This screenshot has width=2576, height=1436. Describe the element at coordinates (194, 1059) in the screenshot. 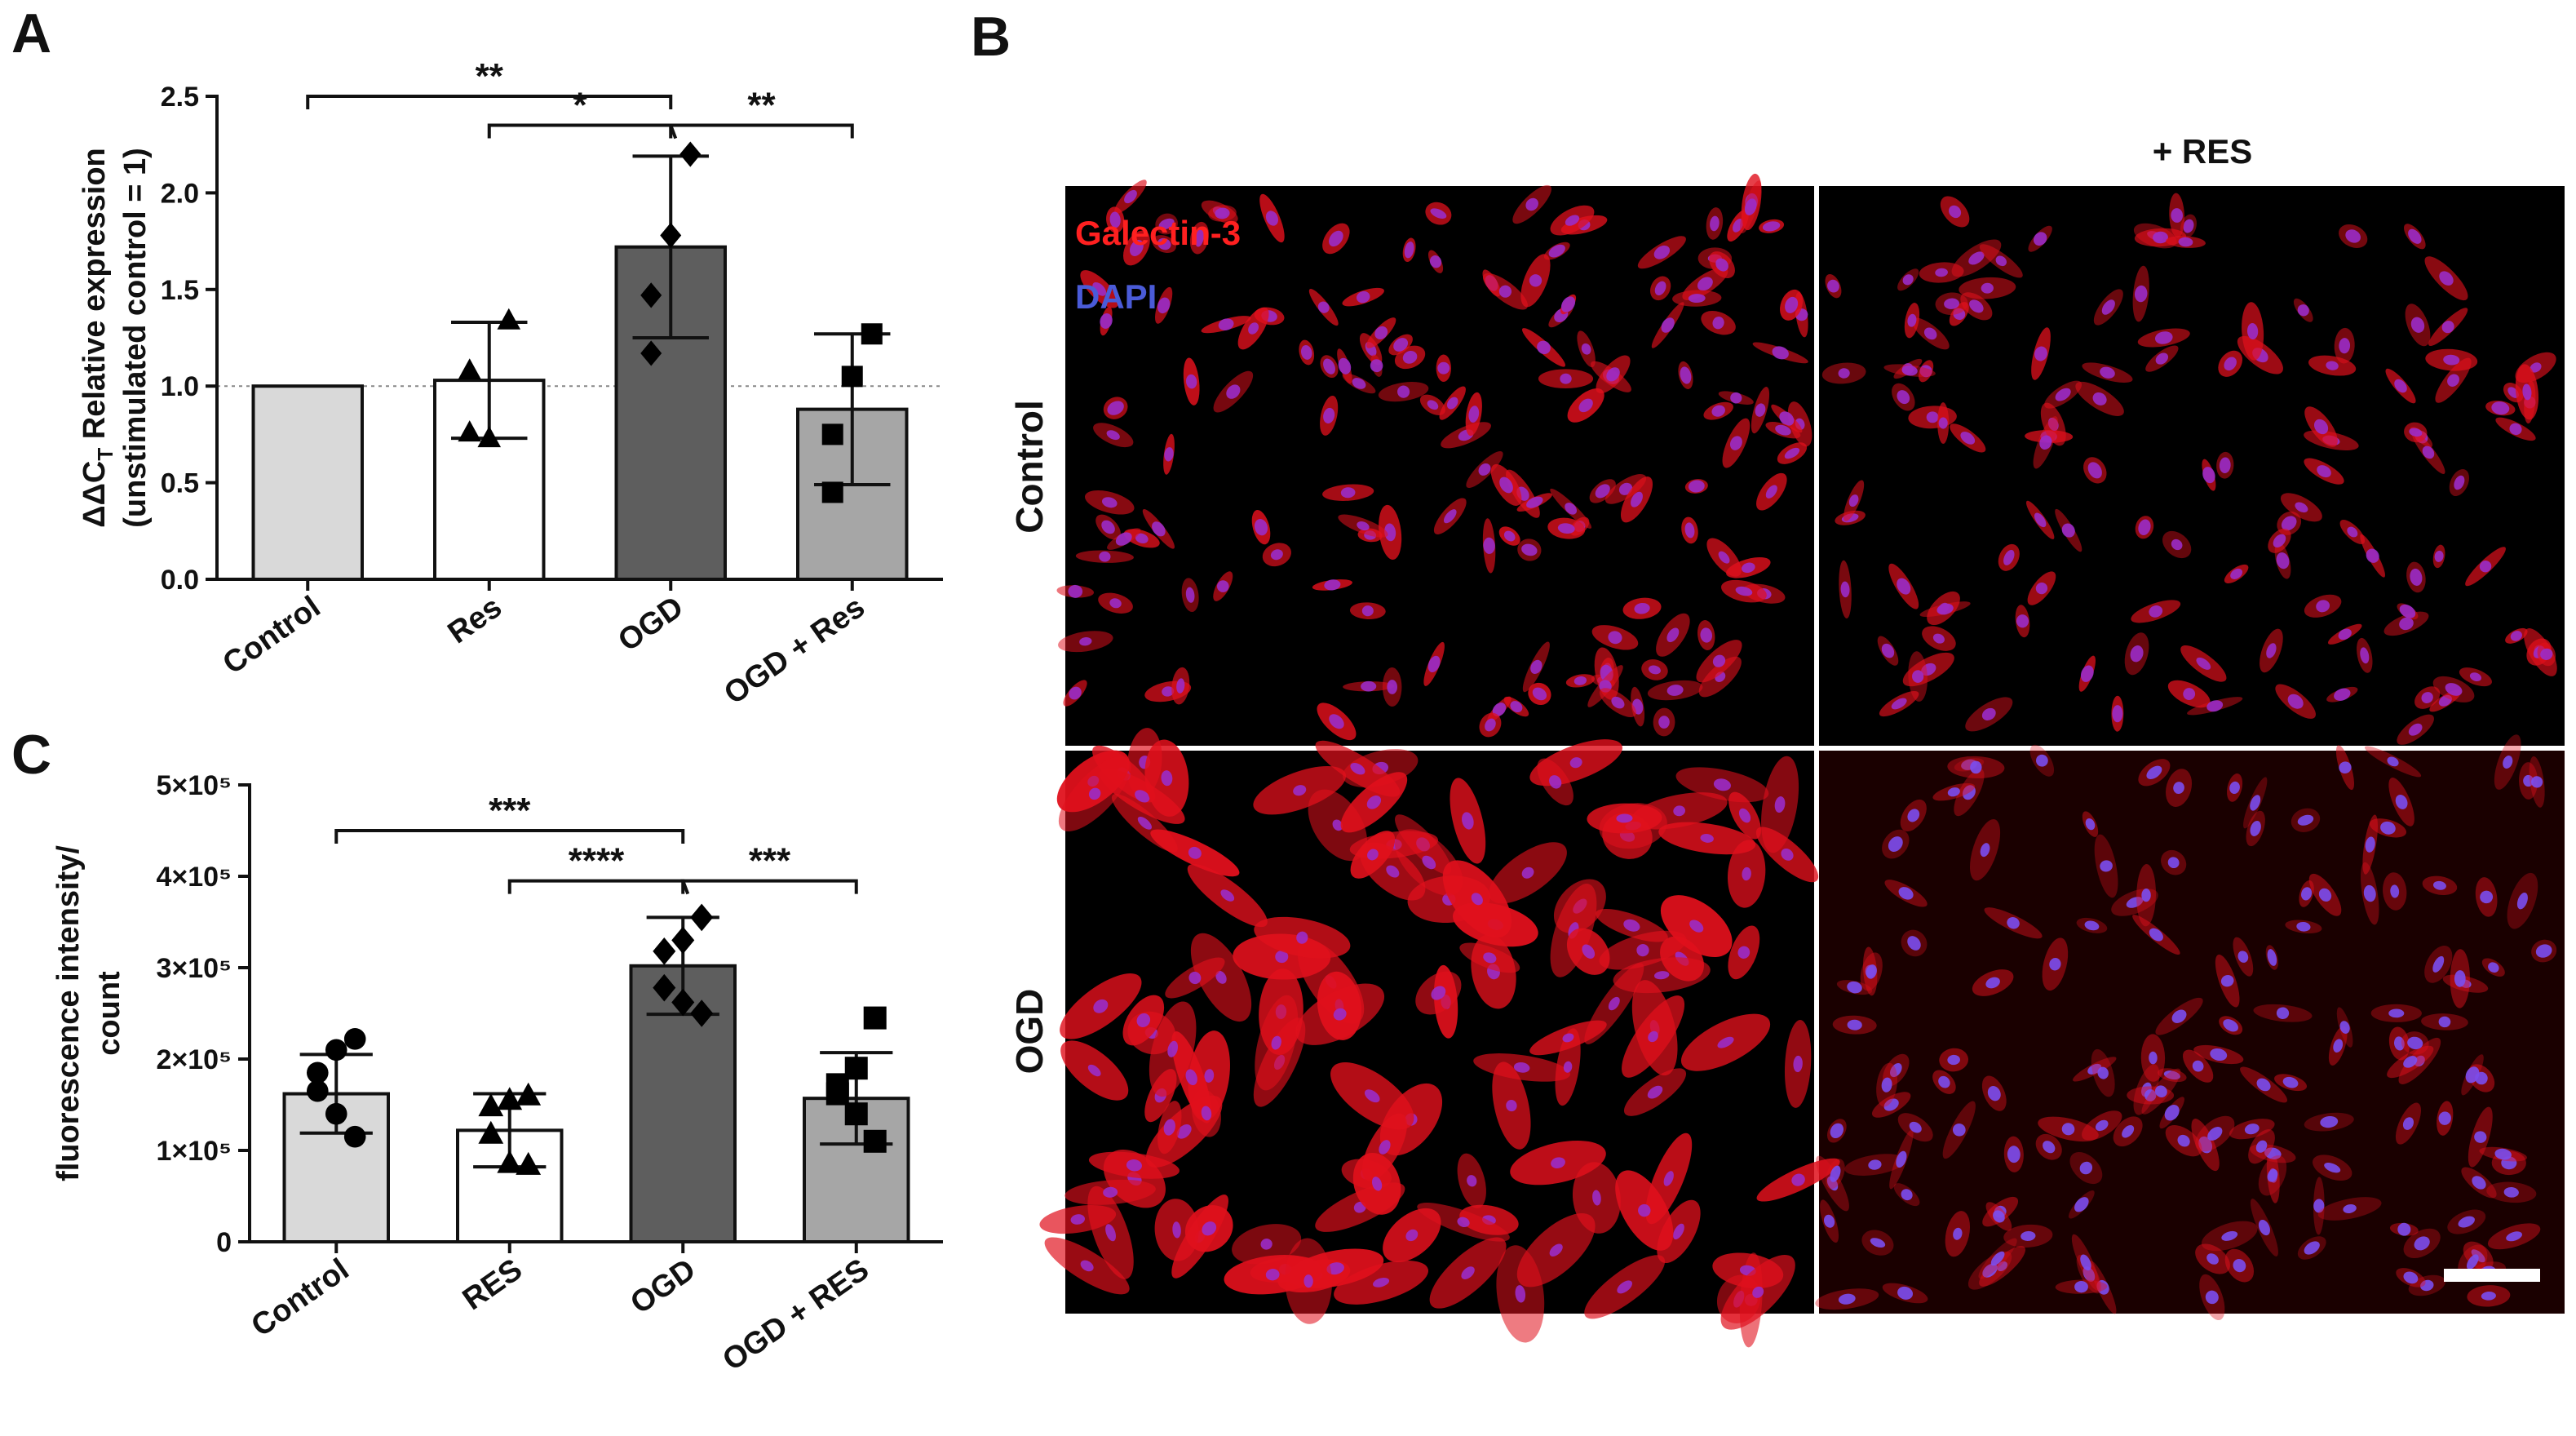

I see `y-tick-label-2: 2×10⁵` at that location.